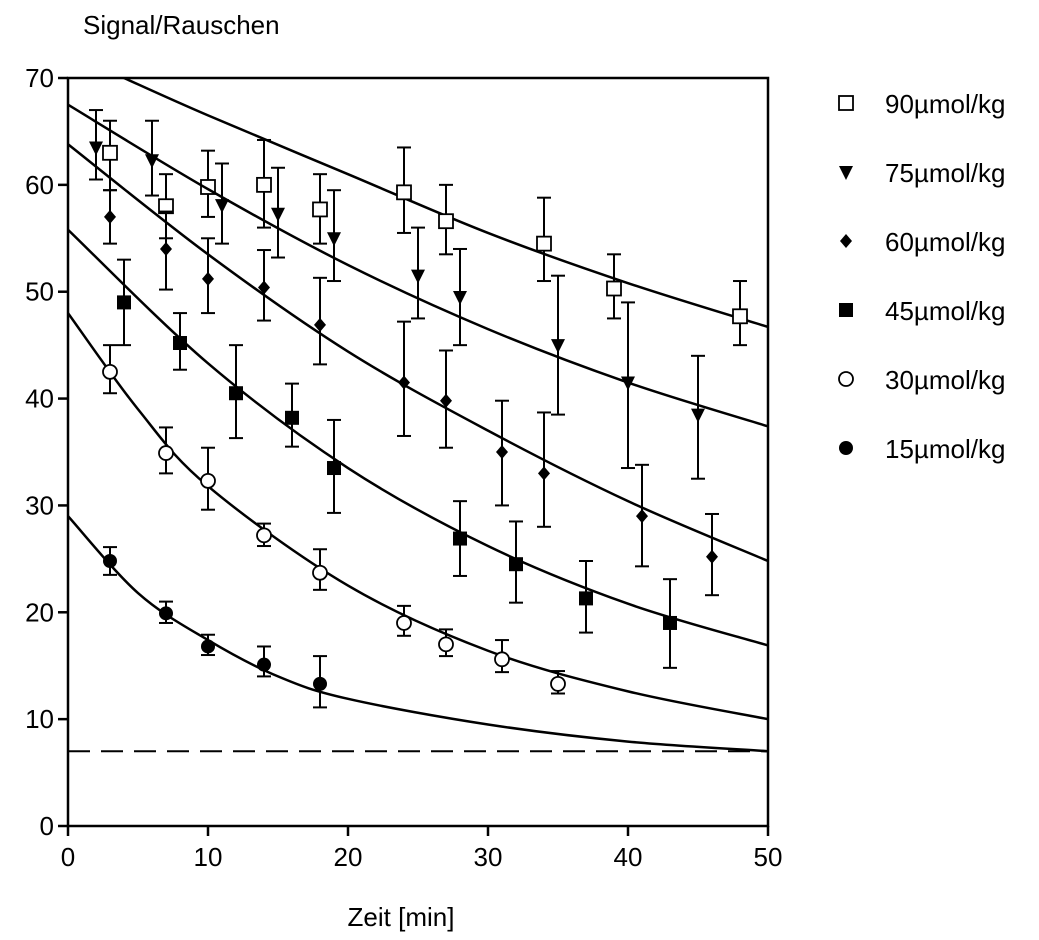 The image size is (1039, 940). Describe the element at coordinates (401, 917) in the screenshot. I see `x-axis-label: Zeit [min]` at that location.